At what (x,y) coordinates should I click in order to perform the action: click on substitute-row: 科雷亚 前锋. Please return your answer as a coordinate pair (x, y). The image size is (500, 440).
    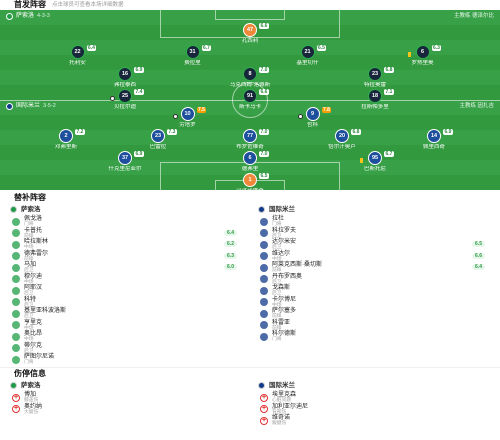
    Looking at the image, I should click on (375, 326).